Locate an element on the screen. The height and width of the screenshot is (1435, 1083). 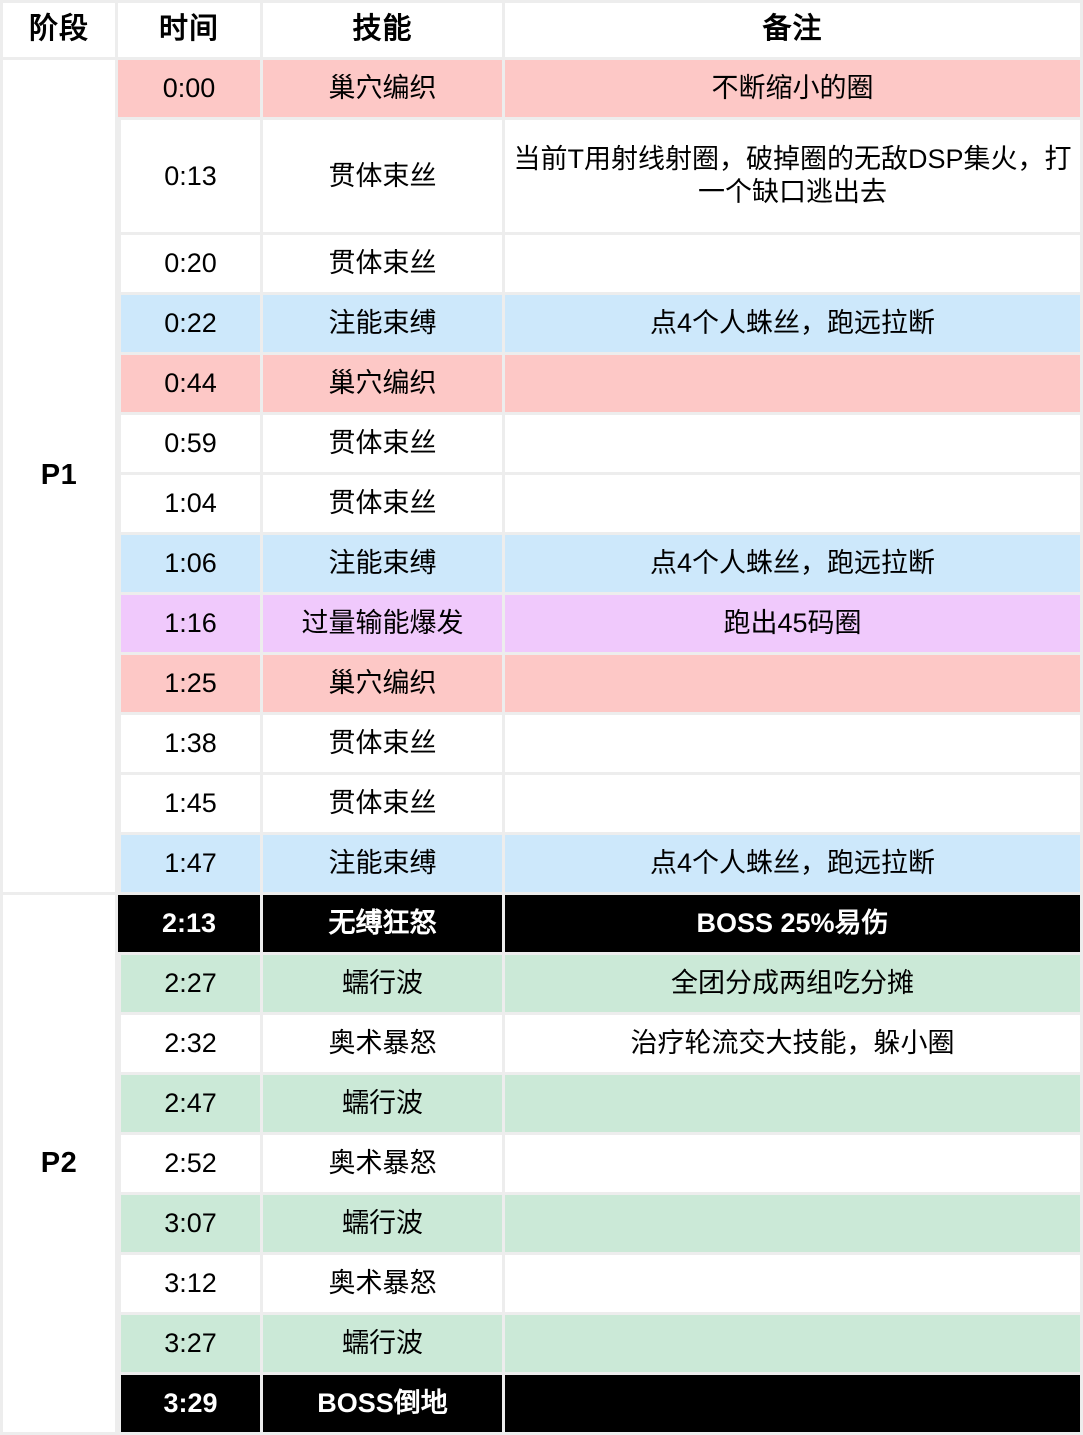
phase-cell-p2: P2 is located at coordinates (59, 1165).